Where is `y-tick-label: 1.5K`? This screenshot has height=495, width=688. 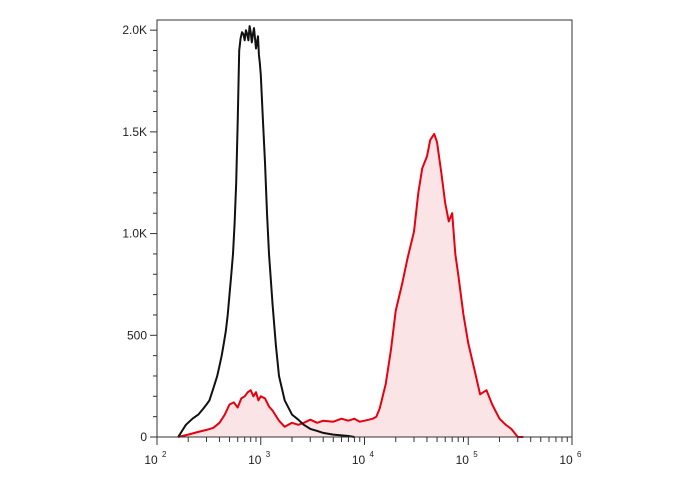
y-tick-label: 1.5K is located at coordinates (134, 132).